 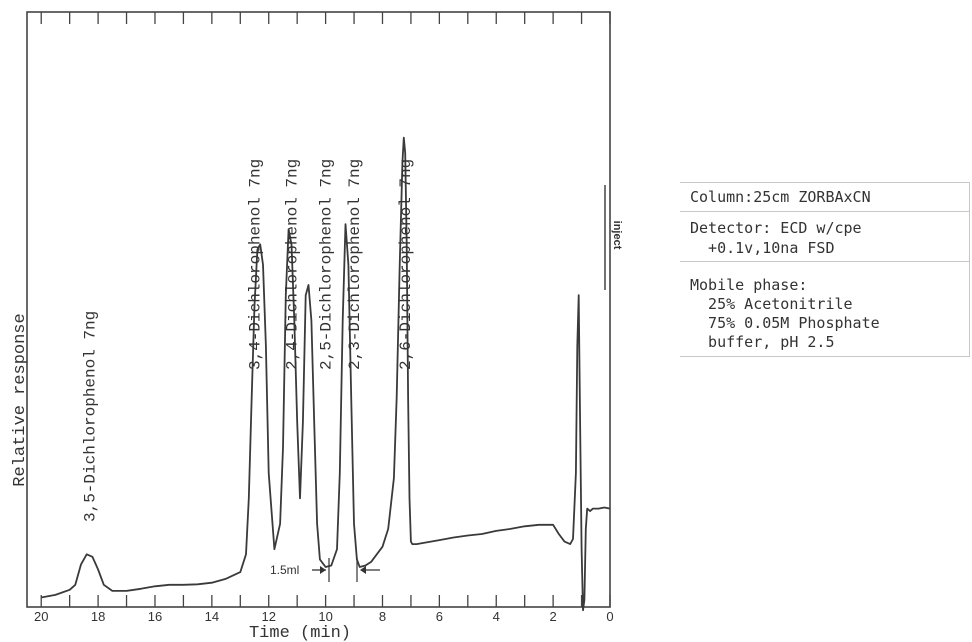 I want to click on mobile-phase-line2: 25% Acetonitrile, so click(x=771, y=304).